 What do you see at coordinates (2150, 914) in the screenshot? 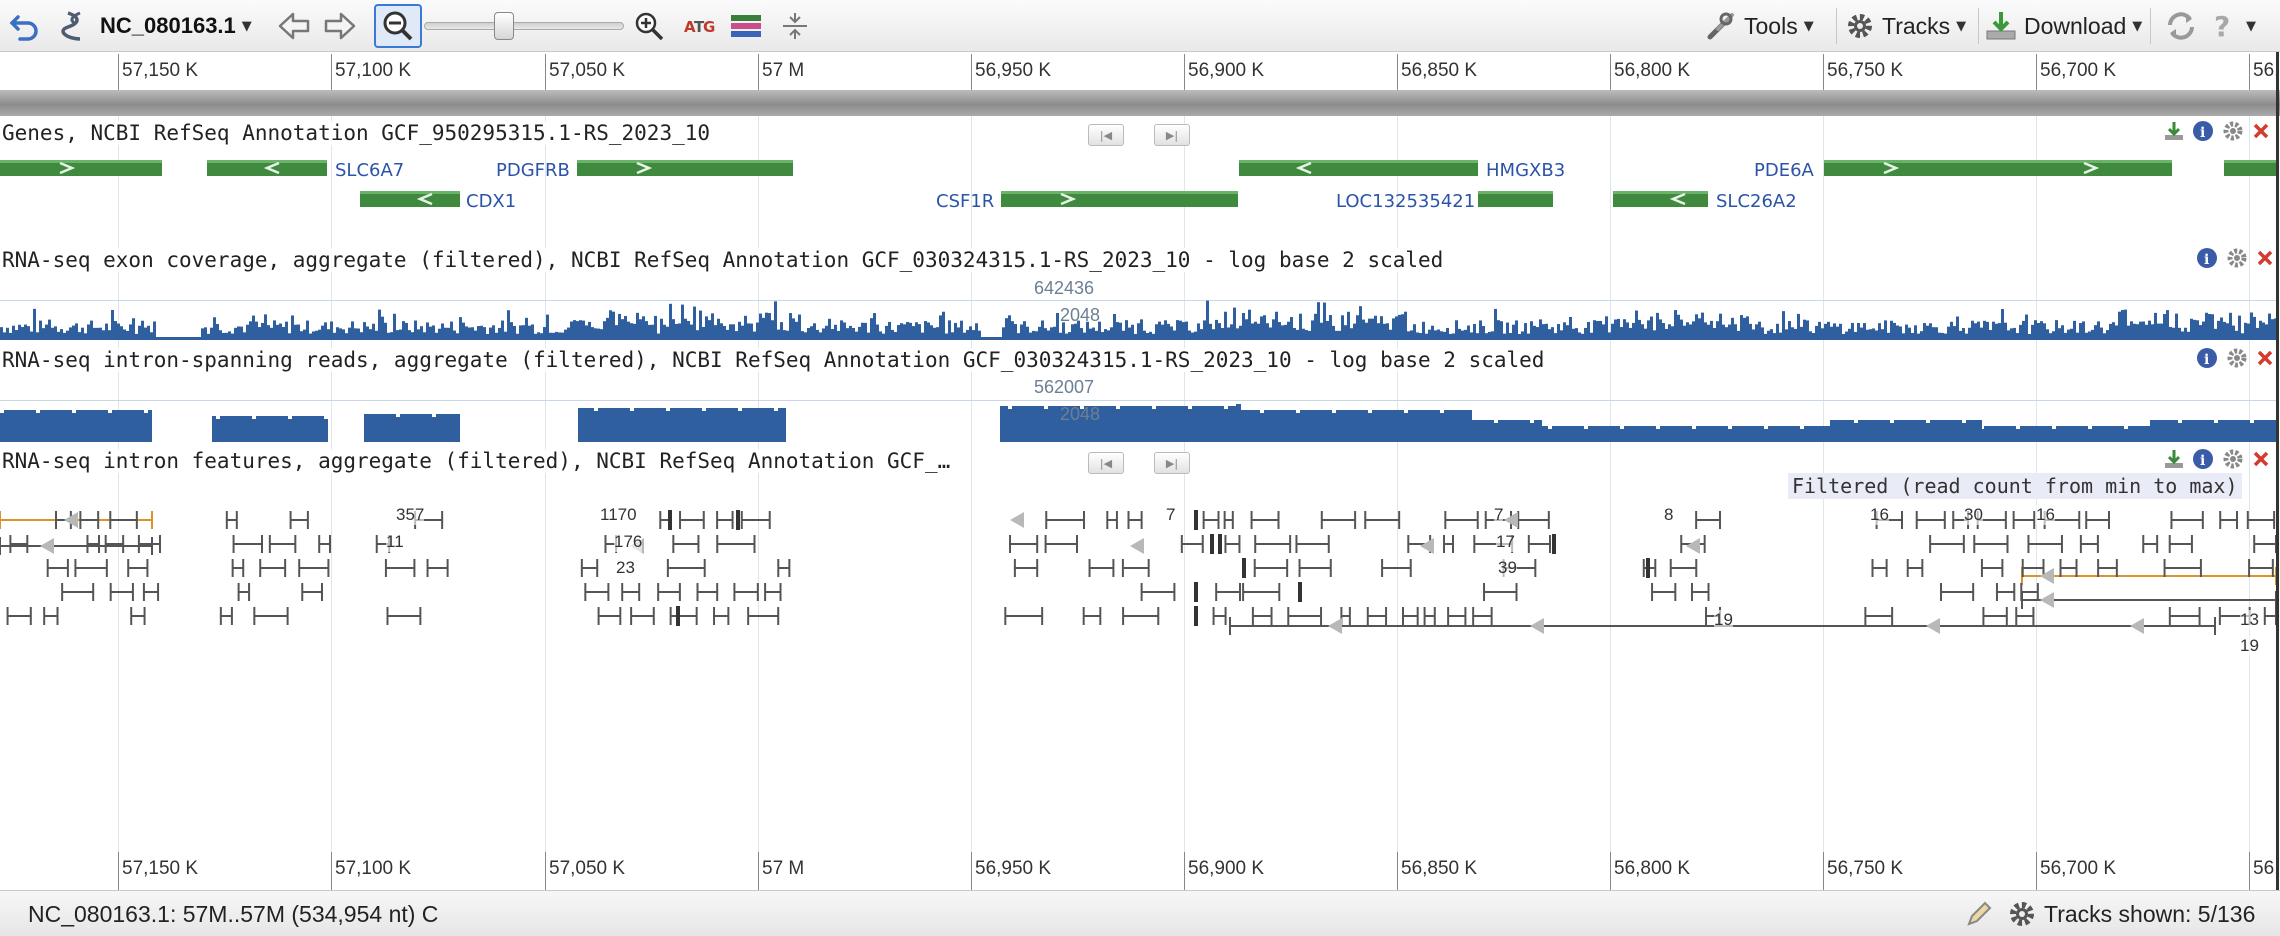
I see `tracks-shown-count: Tracks shown: 5/136` at bounding box center [2150, 914].